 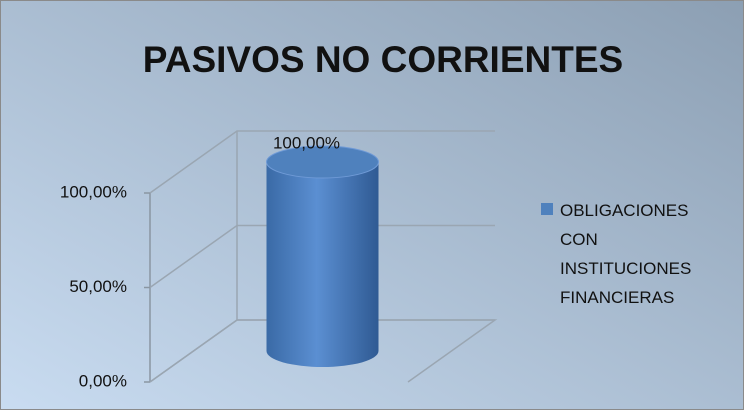 I want to click on cylinder-top, so click(x=322, y=162).